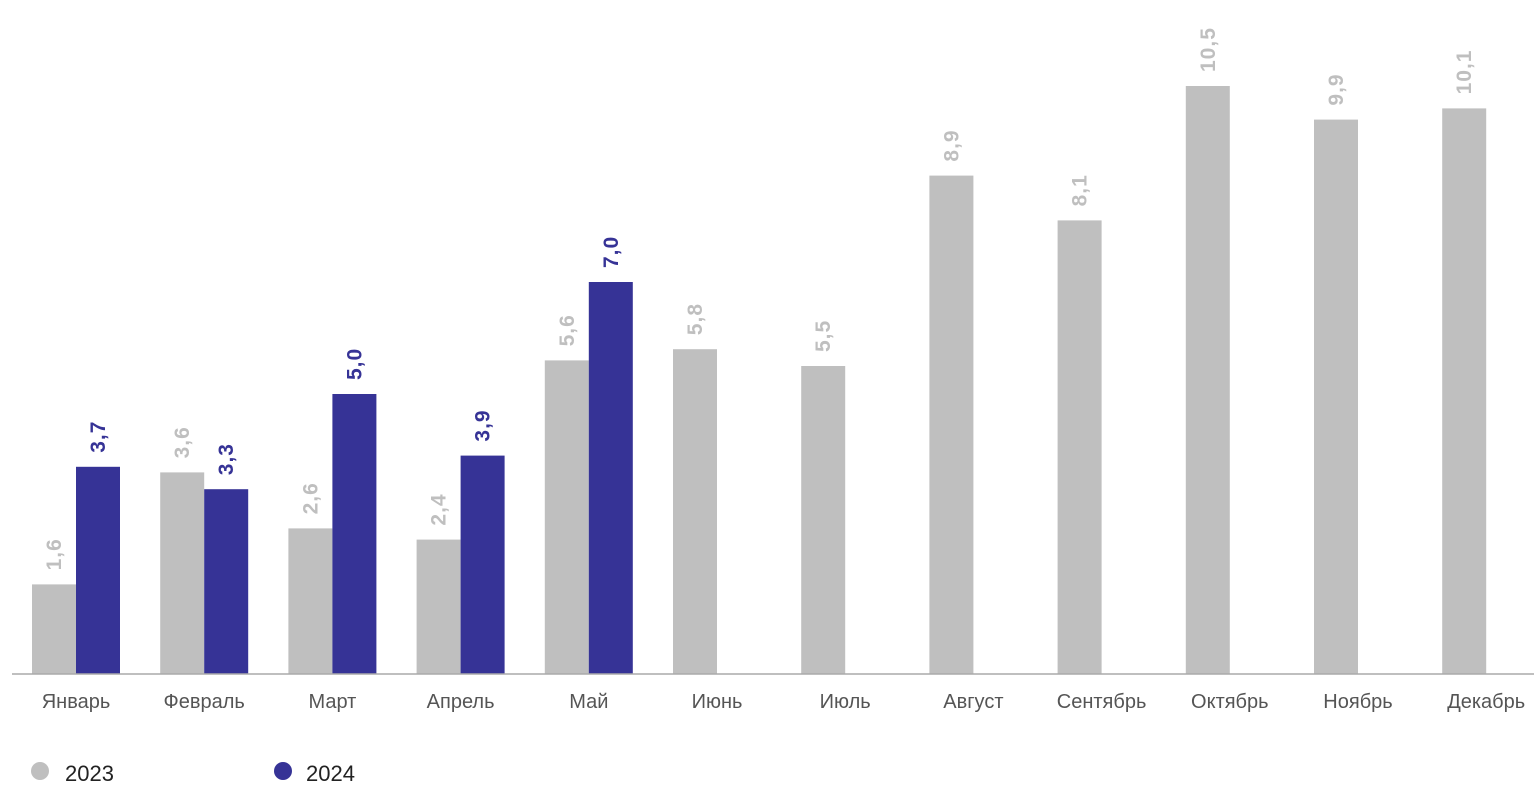  What do you see at coordinates (1230, 702) in the screenshot?
I see `category-label-9: Октябрь` at bounding box center [1230, 702].